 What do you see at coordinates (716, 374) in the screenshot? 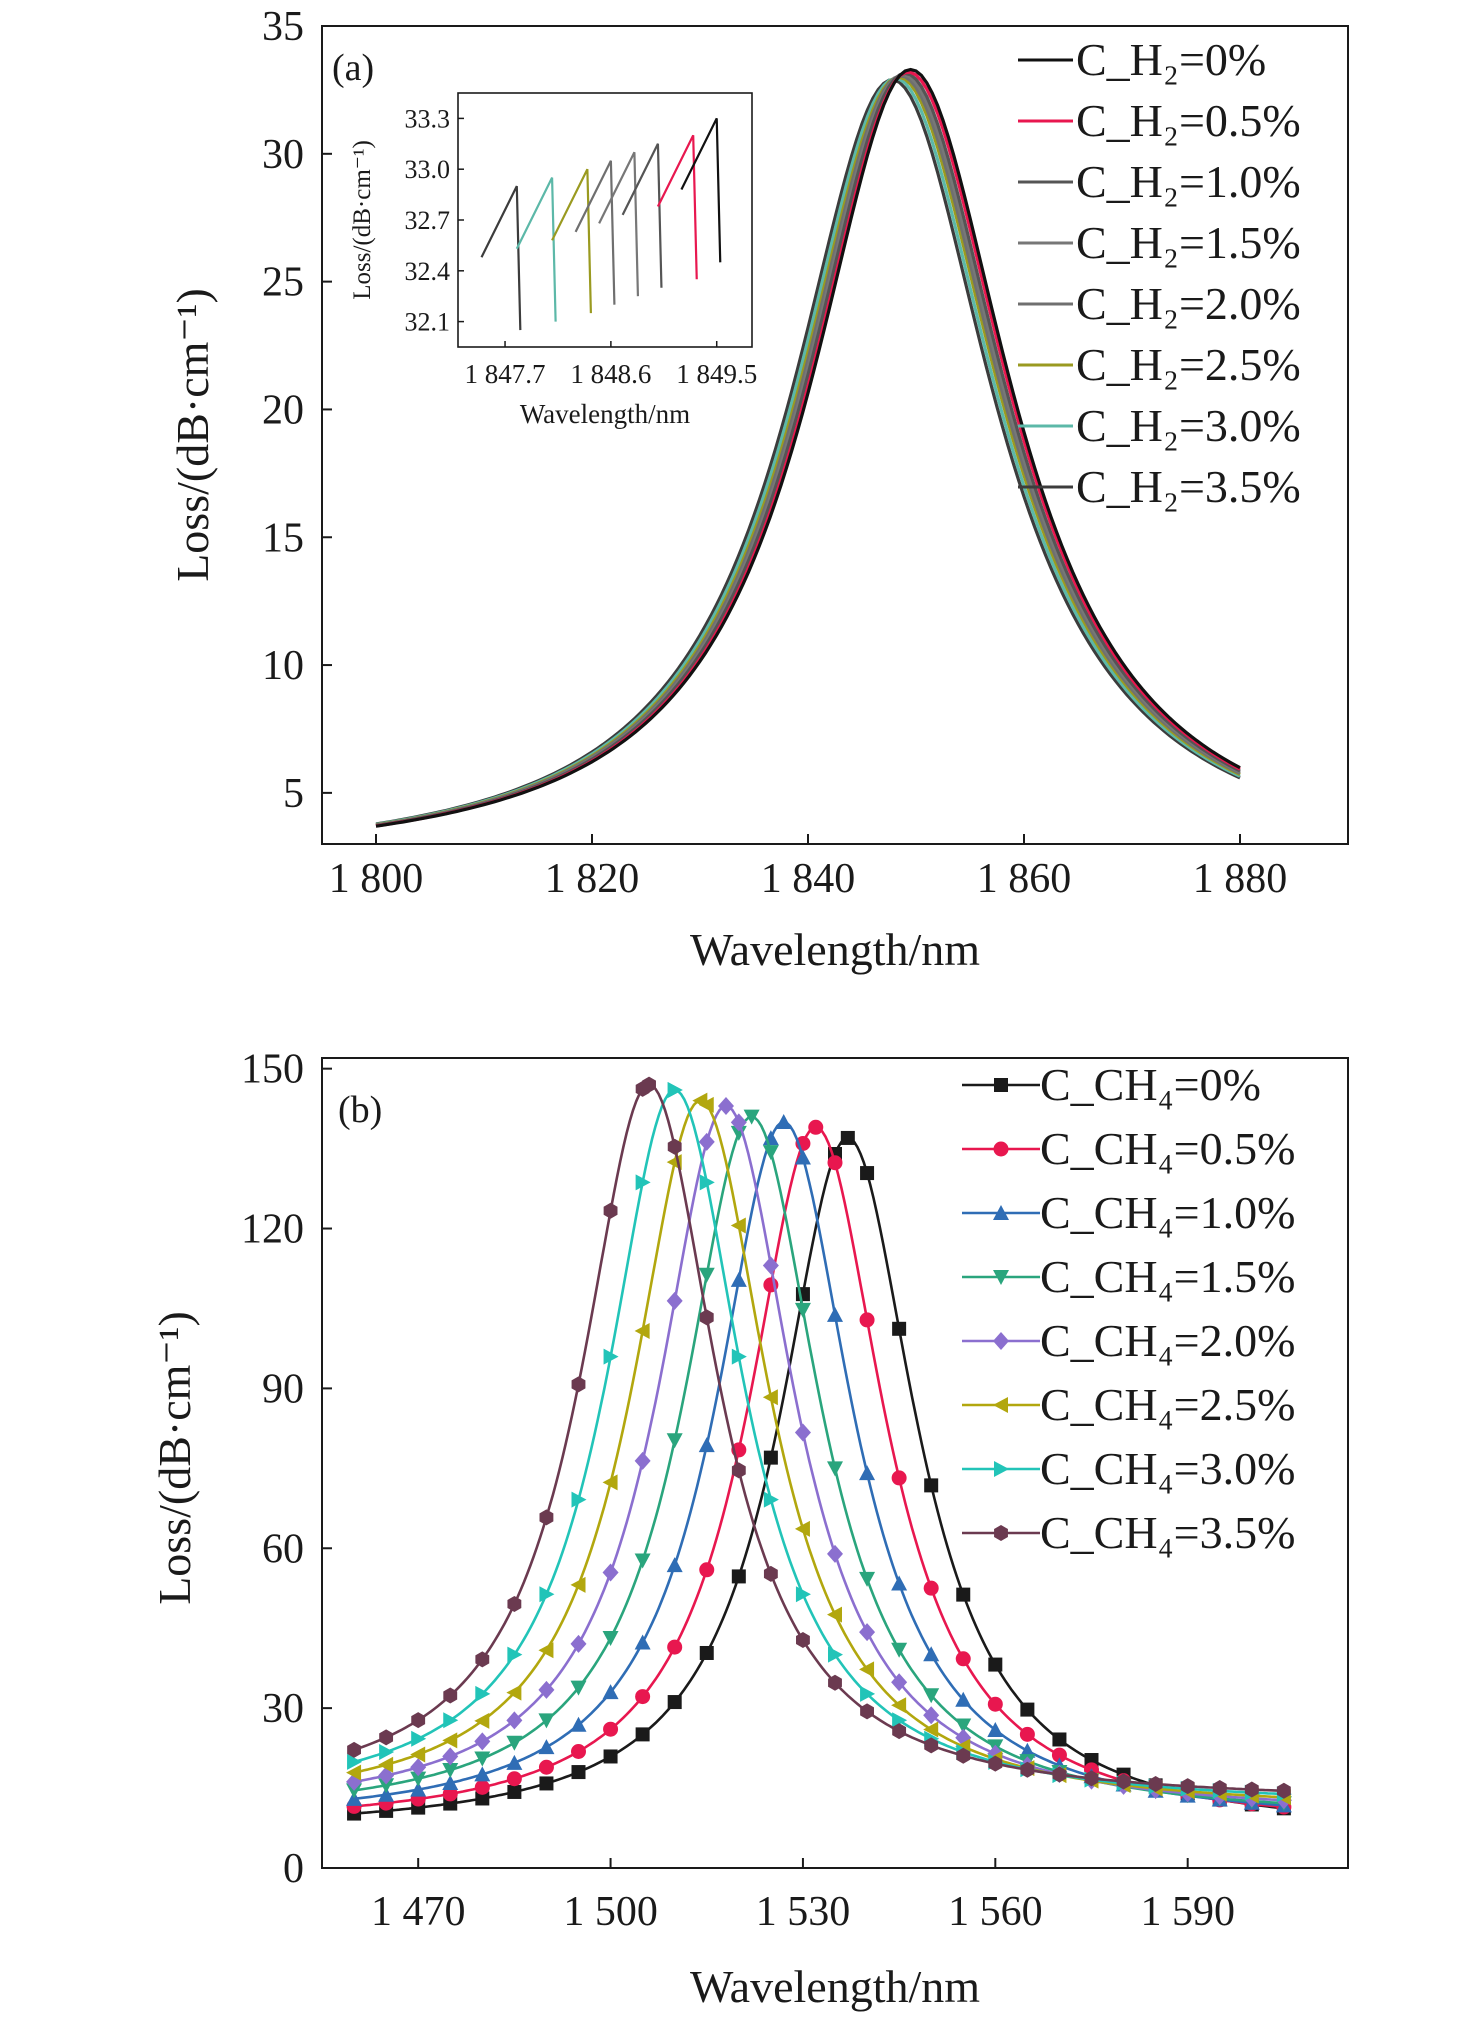
I see `inset-x-tick-label: 1 849.5` at bounding box center [716, 374].